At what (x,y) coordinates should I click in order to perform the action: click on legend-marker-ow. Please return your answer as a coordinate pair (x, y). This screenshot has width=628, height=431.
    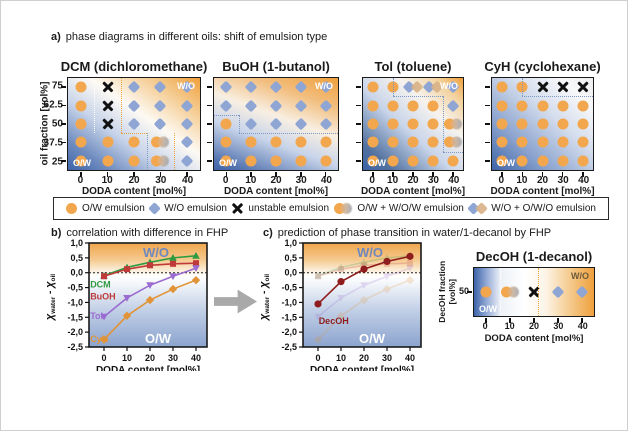
    Looking at the image, I should click on (71, 208).